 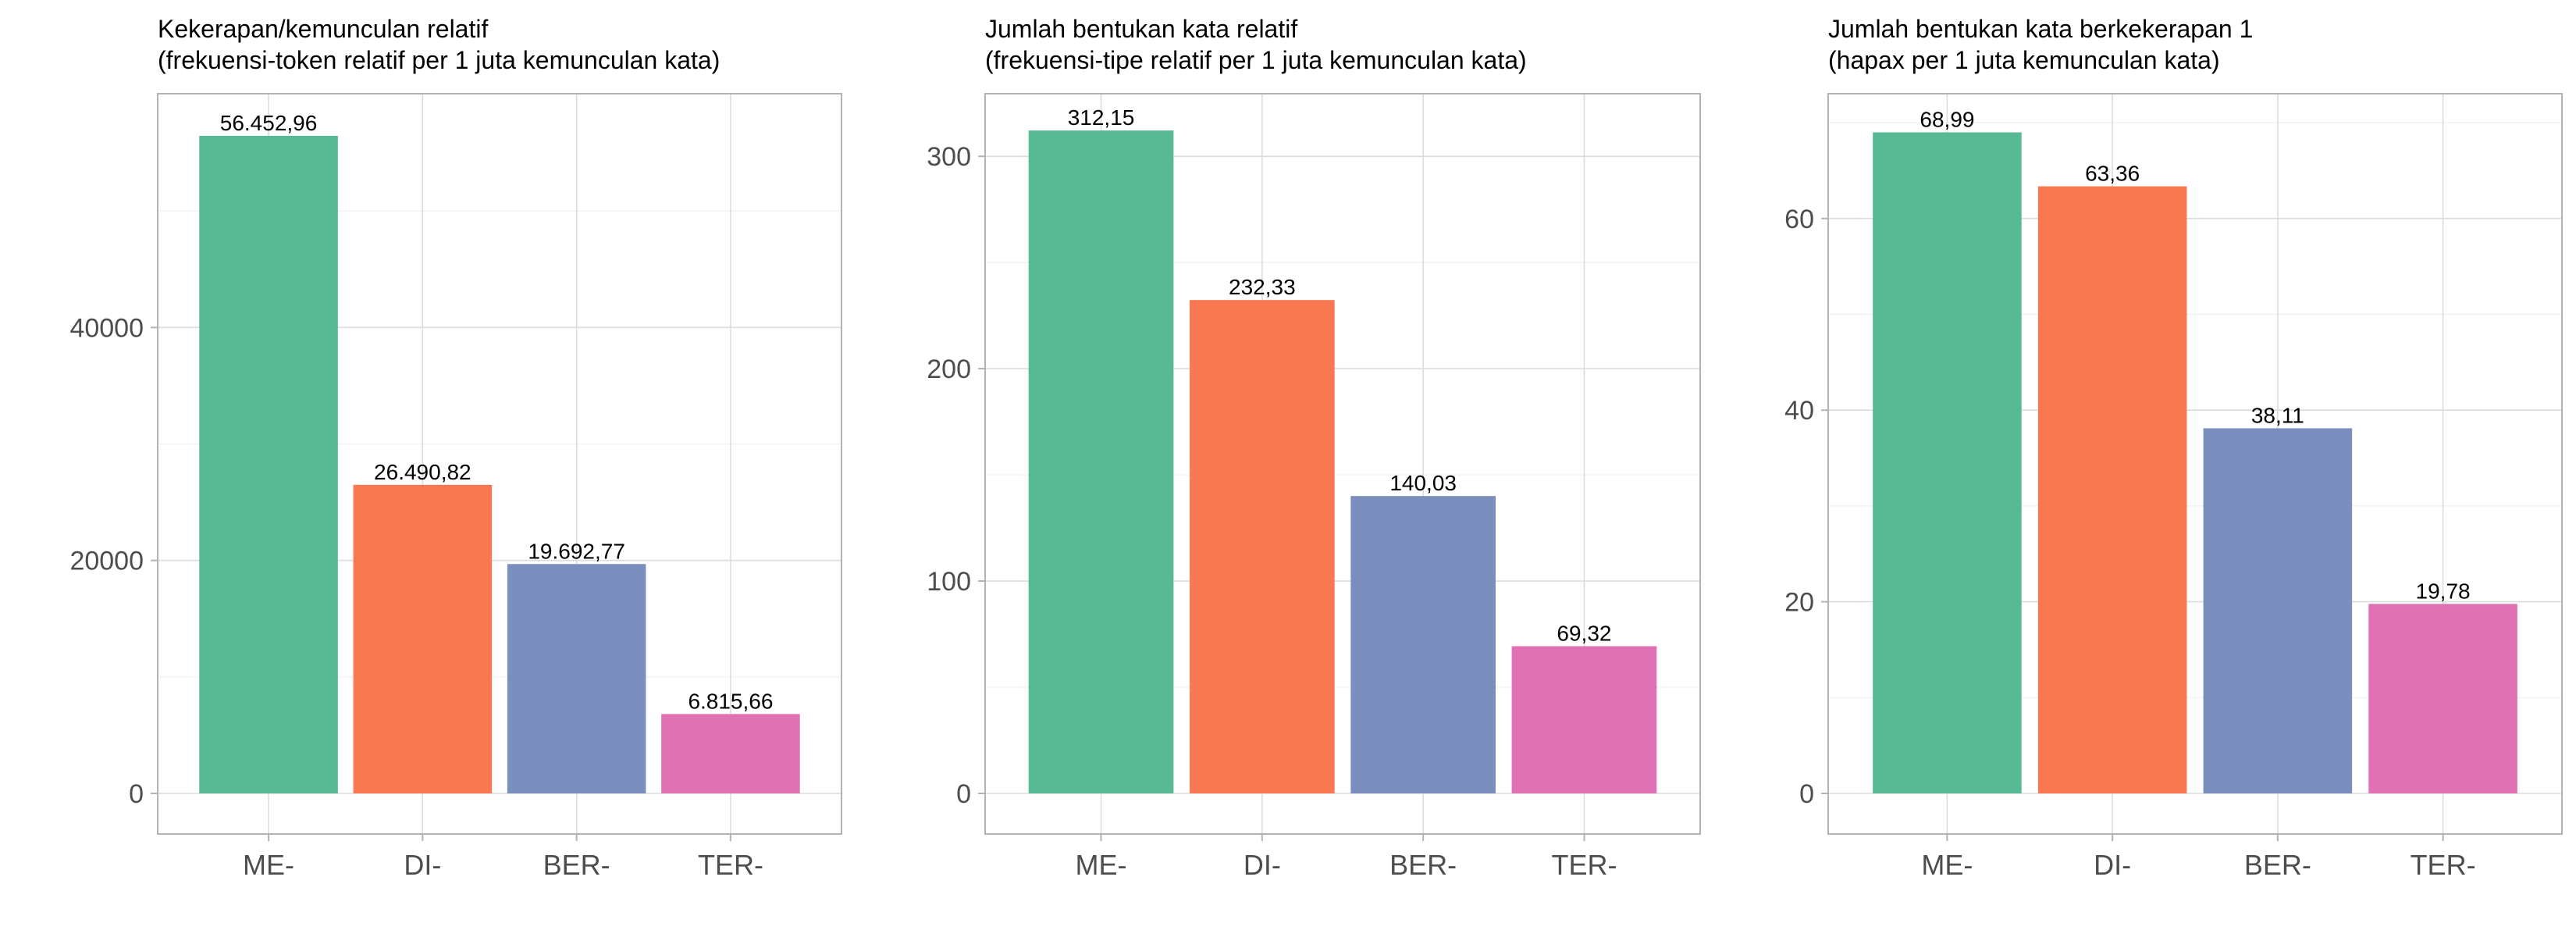 What do you see at coordinates (1101, 117) in the screenshot?
I see `bar-value-label: 312,15` at bounding box center [1101, 117].